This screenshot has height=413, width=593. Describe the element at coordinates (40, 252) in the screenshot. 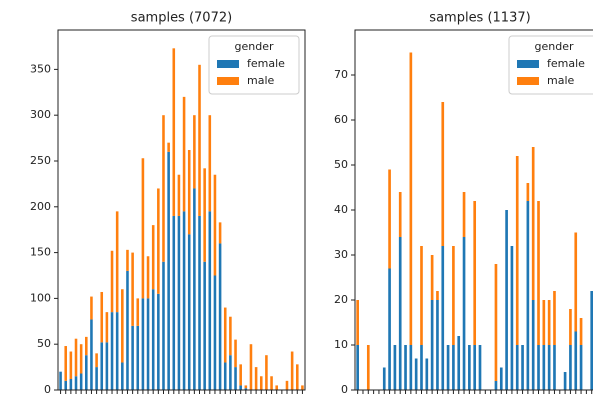

I see `y-tick-label: 150` at that location.